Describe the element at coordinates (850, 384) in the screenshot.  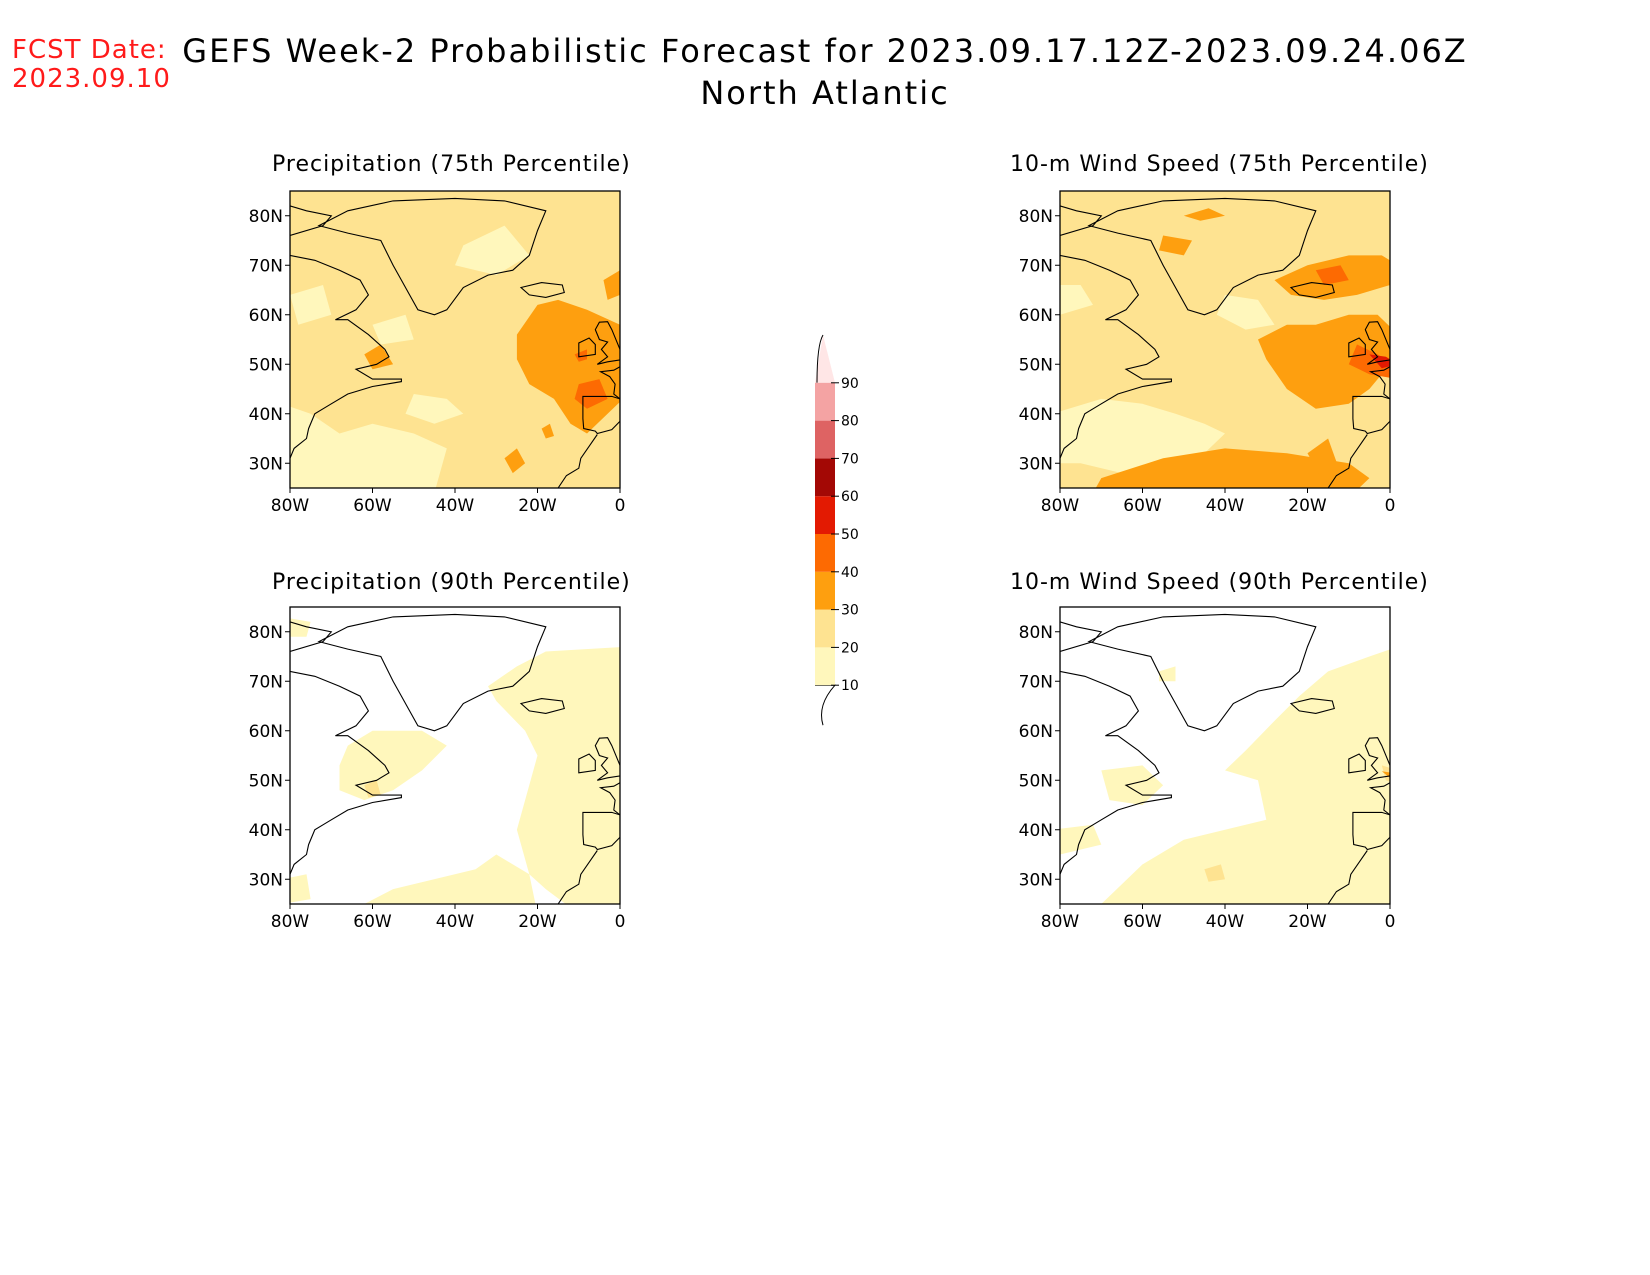
I see `colorbar-label: 90` at that location.